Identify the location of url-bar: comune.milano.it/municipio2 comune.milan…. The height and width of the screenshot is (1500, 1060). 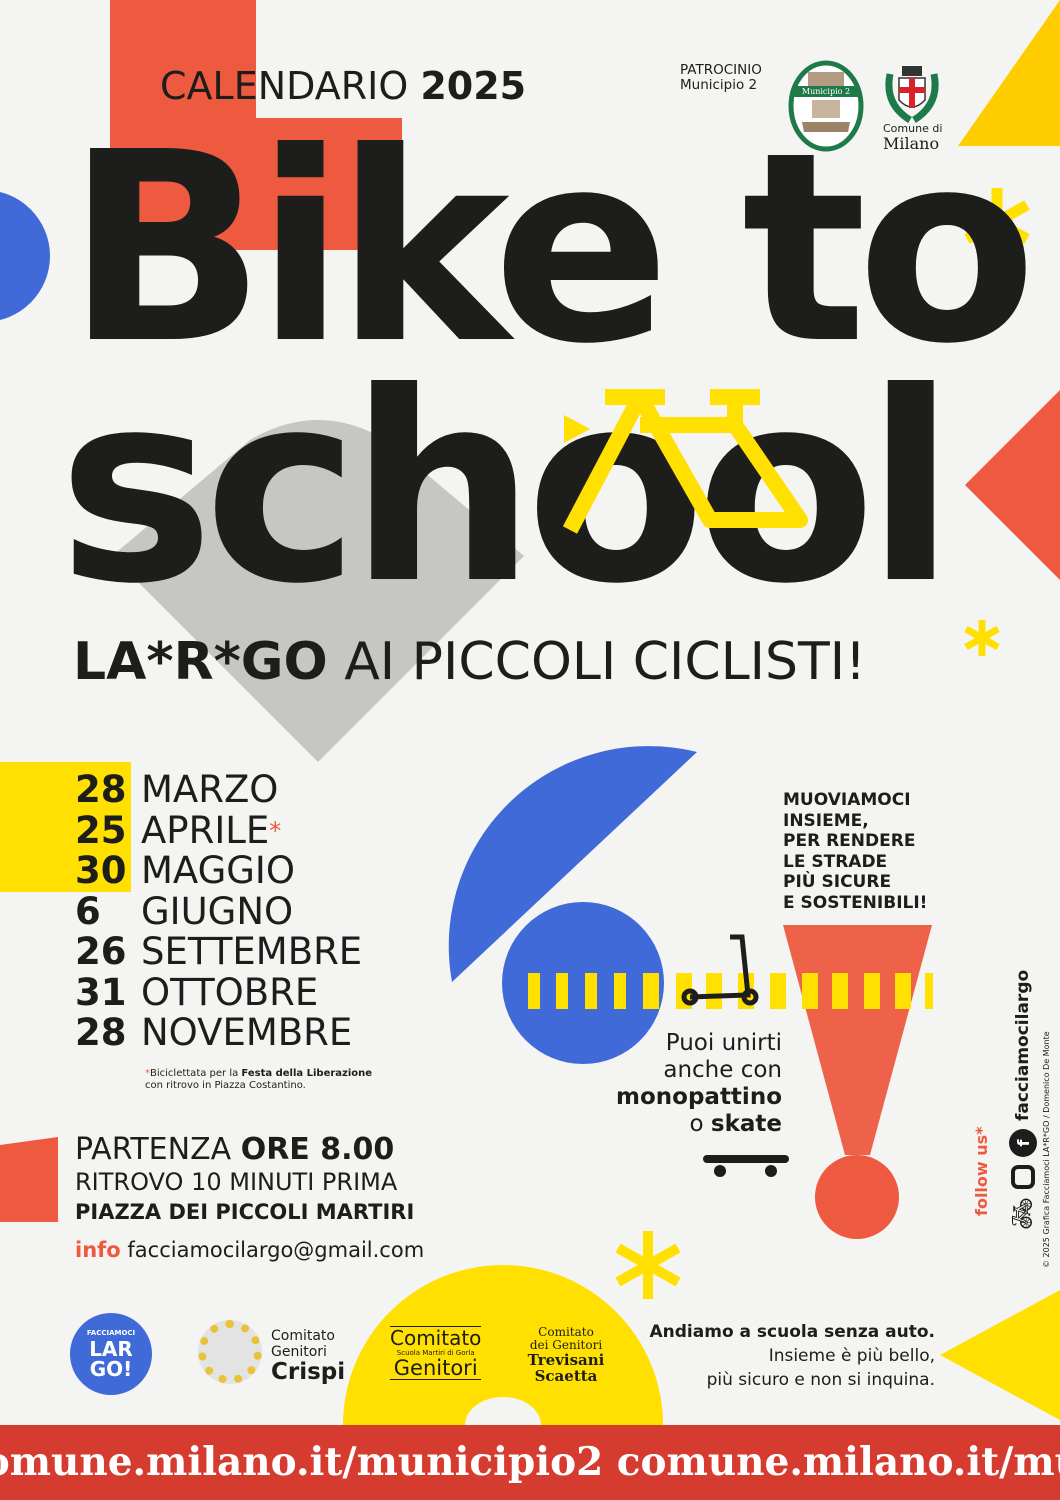
(530, 1462).